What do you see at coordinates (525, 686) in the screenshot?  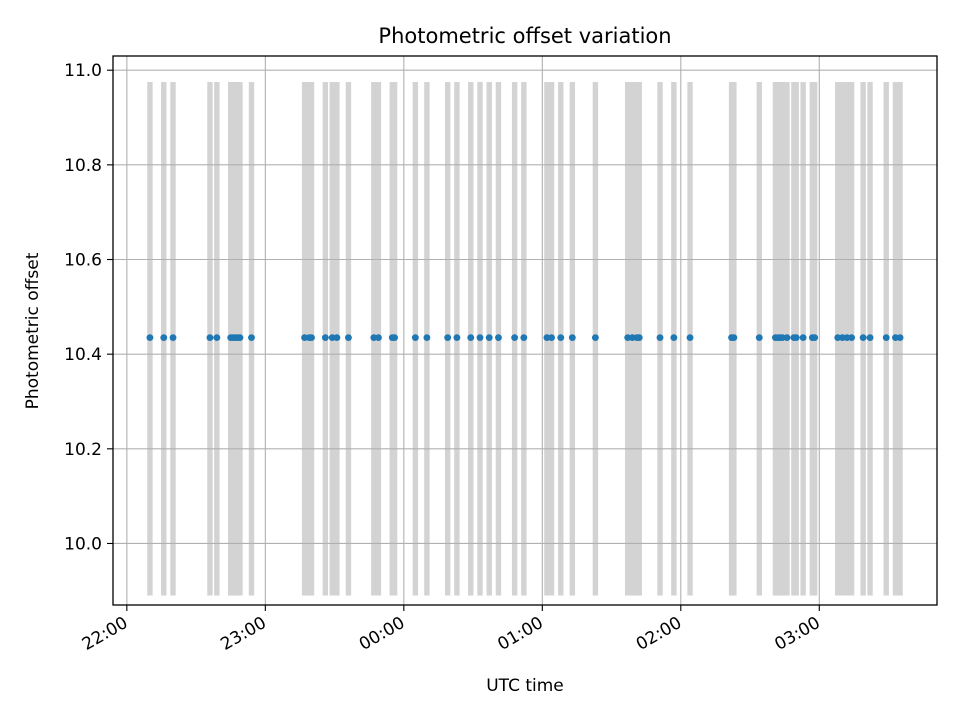 I see `x-axis-title: UTC time` at bounding box center [525, 686].